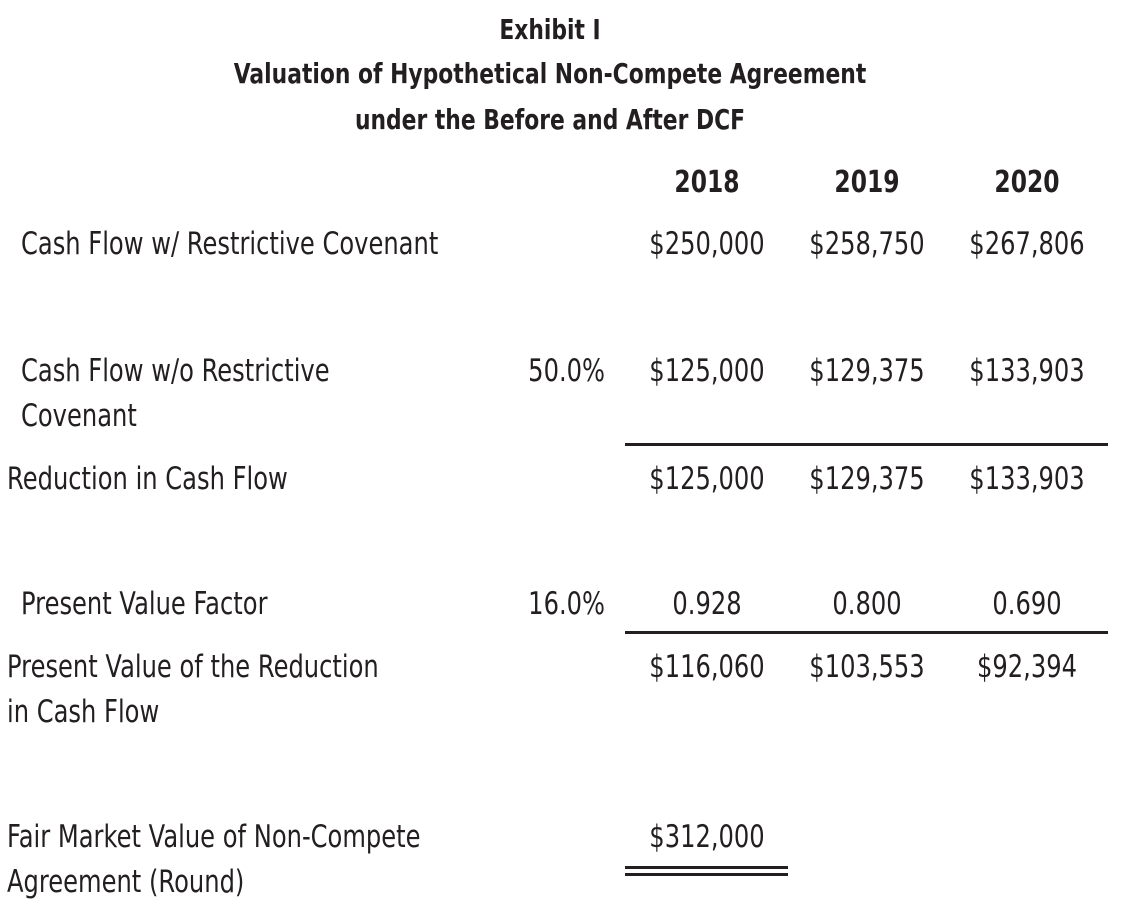 This screenshot has height=916, width=1123. Describe the element at coordinates (706, 874) in the screenshot. I see `total-double-rule-bottom` at that location.